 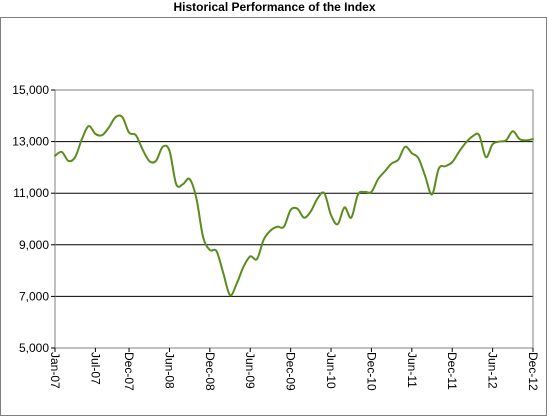 I want to click on x-tick-label: Jun-08, so click(x=169, y=370).